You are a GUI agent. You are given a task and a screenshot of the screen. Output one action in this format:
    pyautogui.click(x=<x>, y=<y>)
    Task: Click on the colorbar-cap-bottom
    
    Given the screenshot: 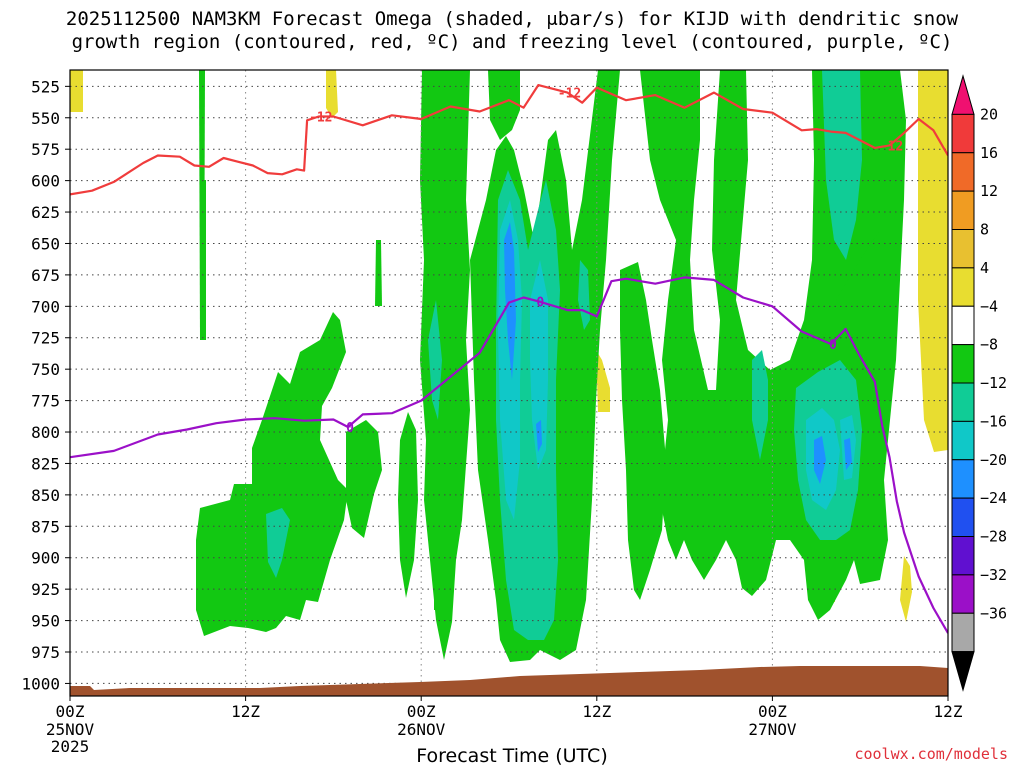 What is the action you would take?
    pyautogui.click(x=963, y=671)
    